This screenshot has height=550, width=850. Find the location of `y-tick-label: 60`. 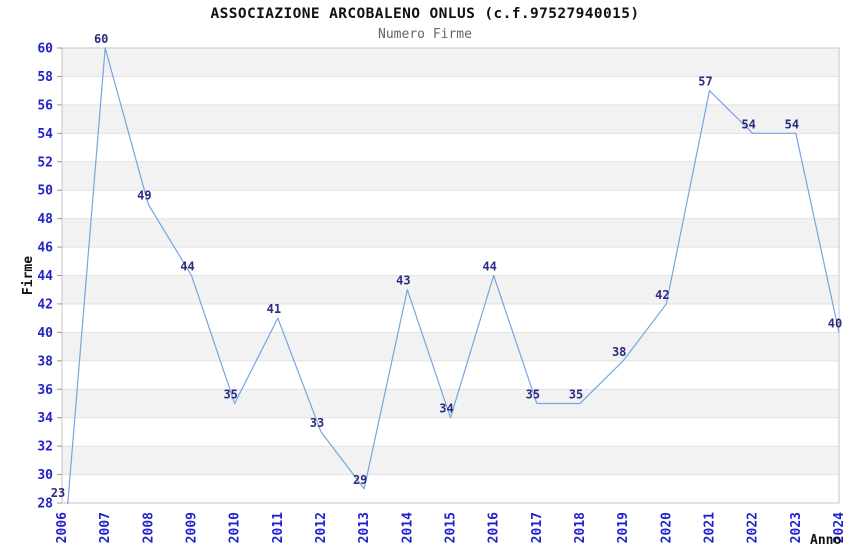

y-tick-label: 60 is located at coordinates (45, 49).